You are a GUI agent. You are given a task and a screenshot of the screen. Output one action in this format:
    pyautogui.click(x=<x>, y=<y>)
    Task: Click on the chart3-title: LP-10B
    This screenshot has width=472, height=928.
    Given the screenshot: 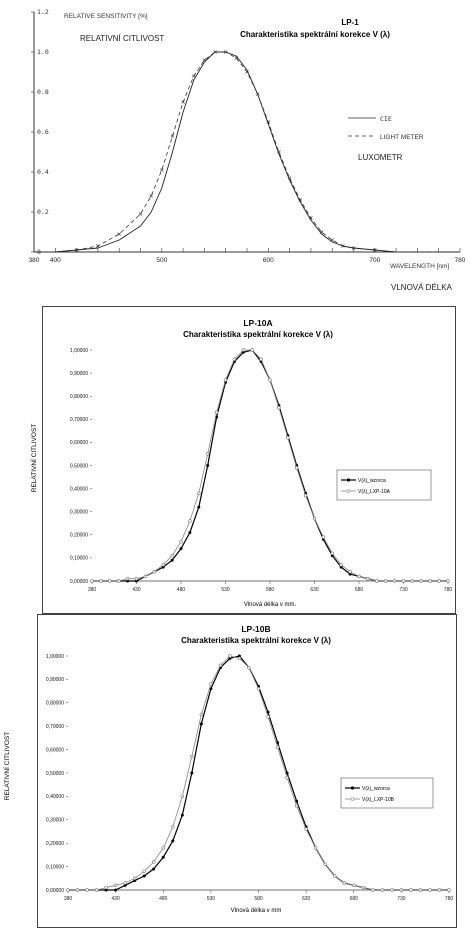 What is the action you would take?
    pyautogui.click(x=255, y=629)
    